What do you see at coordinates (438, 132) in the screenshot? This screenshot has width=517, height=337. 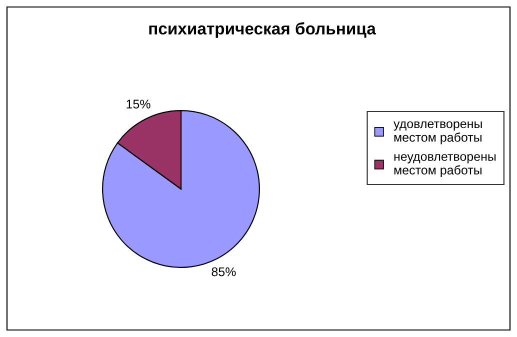 I see `legend-label: удовлетворены местом работы` at bounding box center [438, 132].